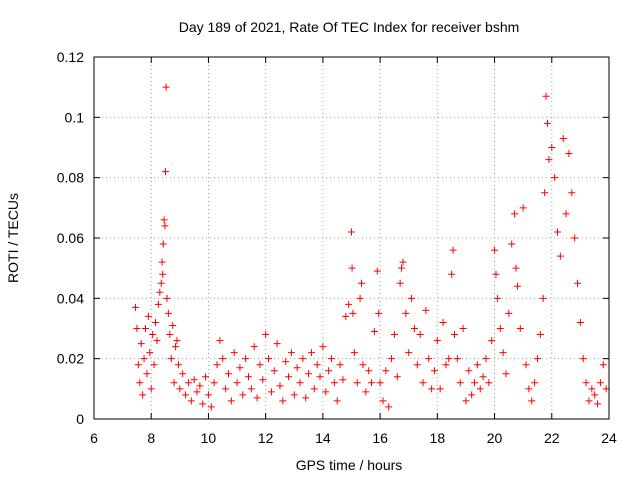  Describe the element at coordinates (70, 178) in the screenshot. I see `y-tick-label: 0.08` at that location.